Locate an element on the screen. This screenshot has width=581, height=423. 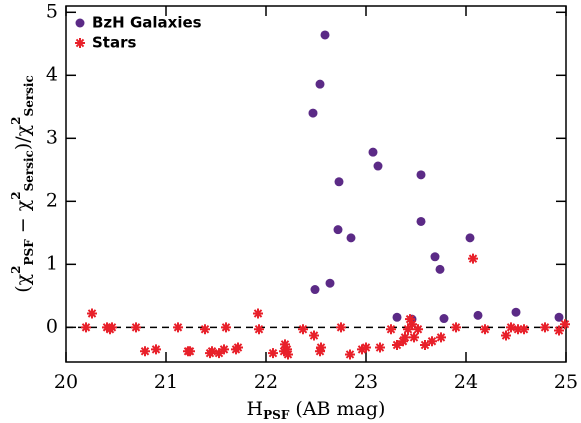
y-tick-label: 4 is located at coordinates (52, 74).